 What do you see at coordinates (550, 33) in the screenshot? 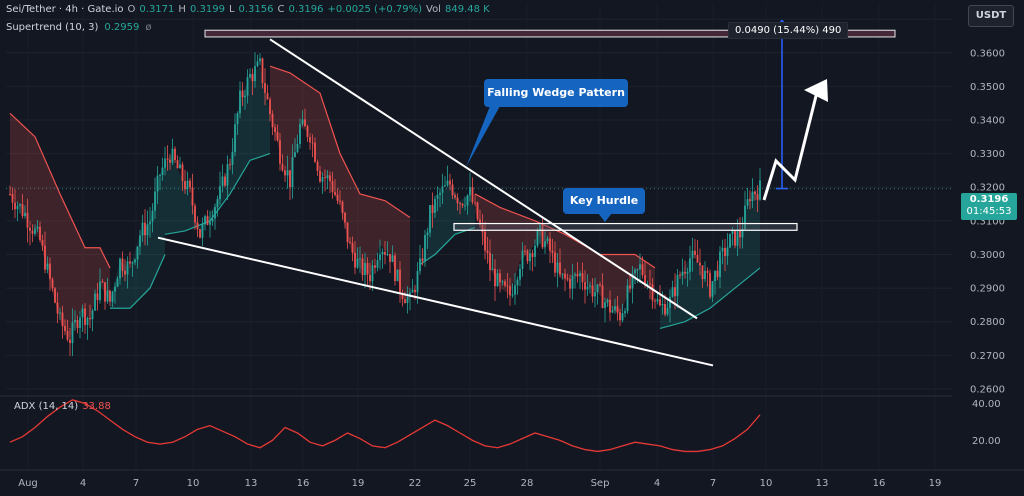
I see `resistance-zone` at bounding box center [550, 33].